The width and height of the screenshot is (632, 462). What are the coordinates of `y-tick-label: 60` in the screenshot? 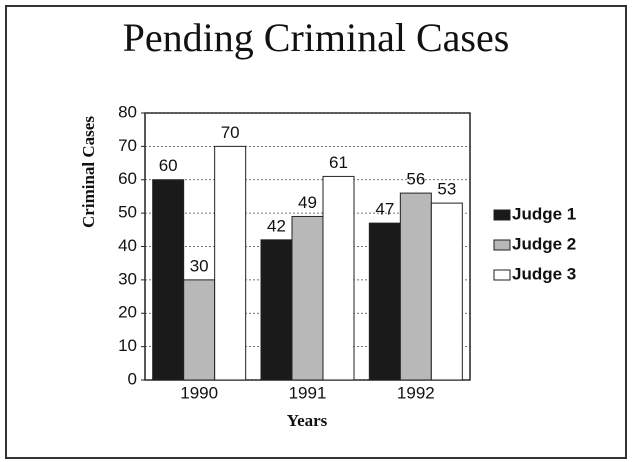 It's located at (127, 178).